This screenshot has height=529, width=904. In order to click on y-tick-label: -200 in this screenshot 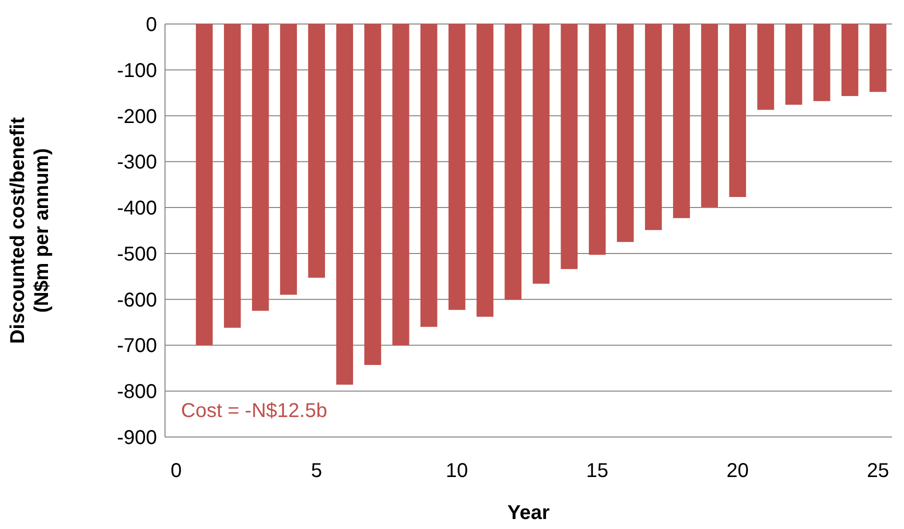, I will do `click(136, 117)`.